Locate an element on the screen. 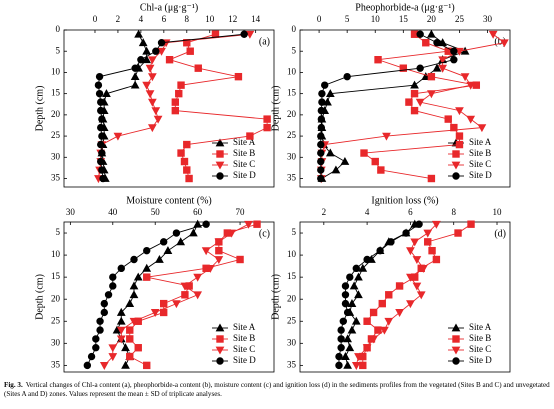  x-tick-label: 40 is located at coordinates (113, 212).